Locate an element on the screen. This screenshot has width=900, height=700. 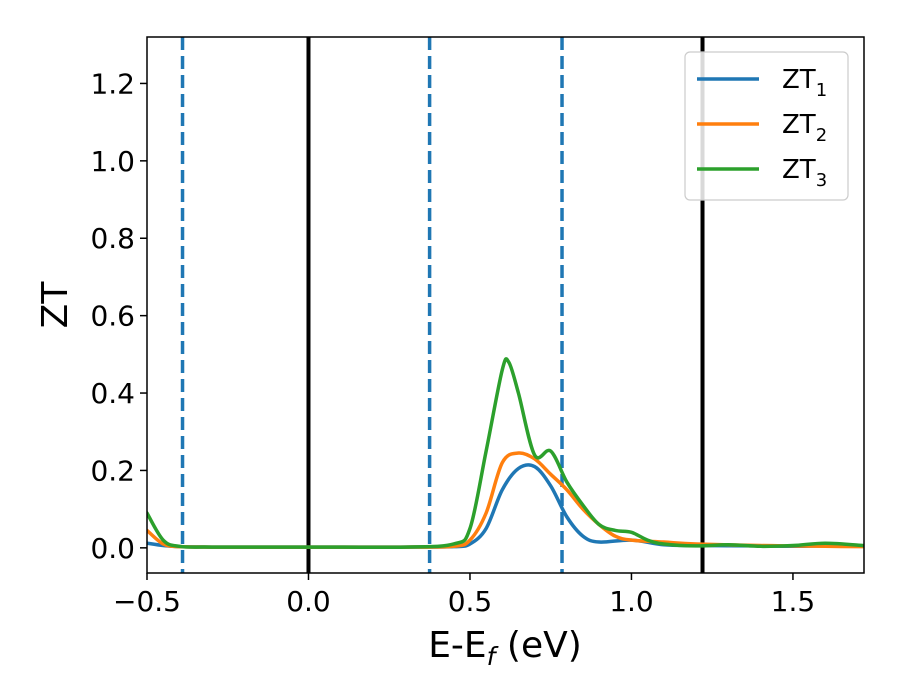
y-tick-label: 0.0 is located at coordinates (112, 548).